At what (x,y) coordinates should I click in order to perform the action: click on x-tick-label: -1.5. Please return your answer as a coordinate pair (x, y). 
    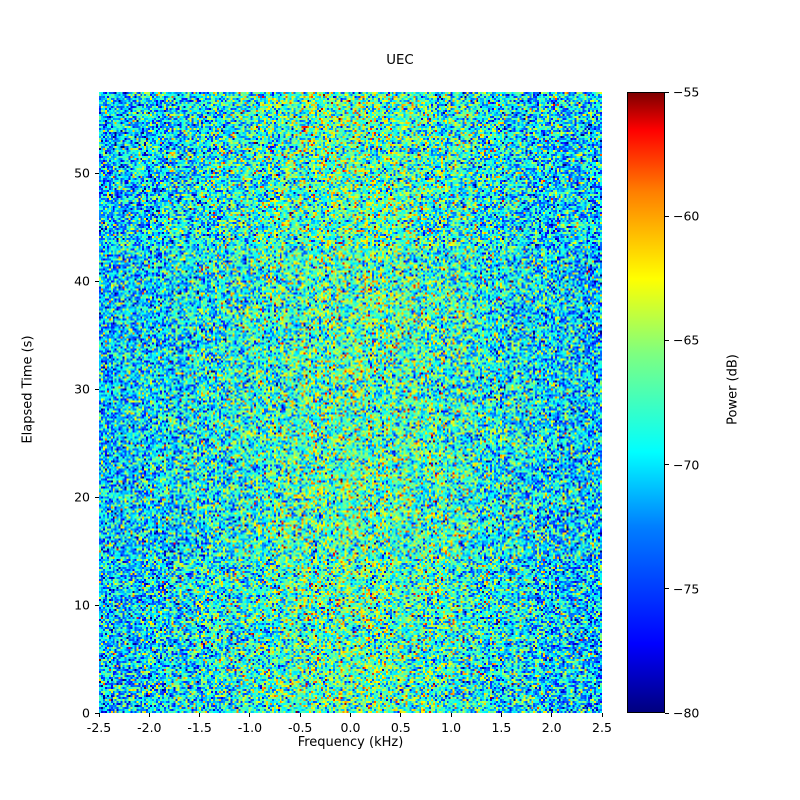
    Looking at the image, I should click on (199, 727).